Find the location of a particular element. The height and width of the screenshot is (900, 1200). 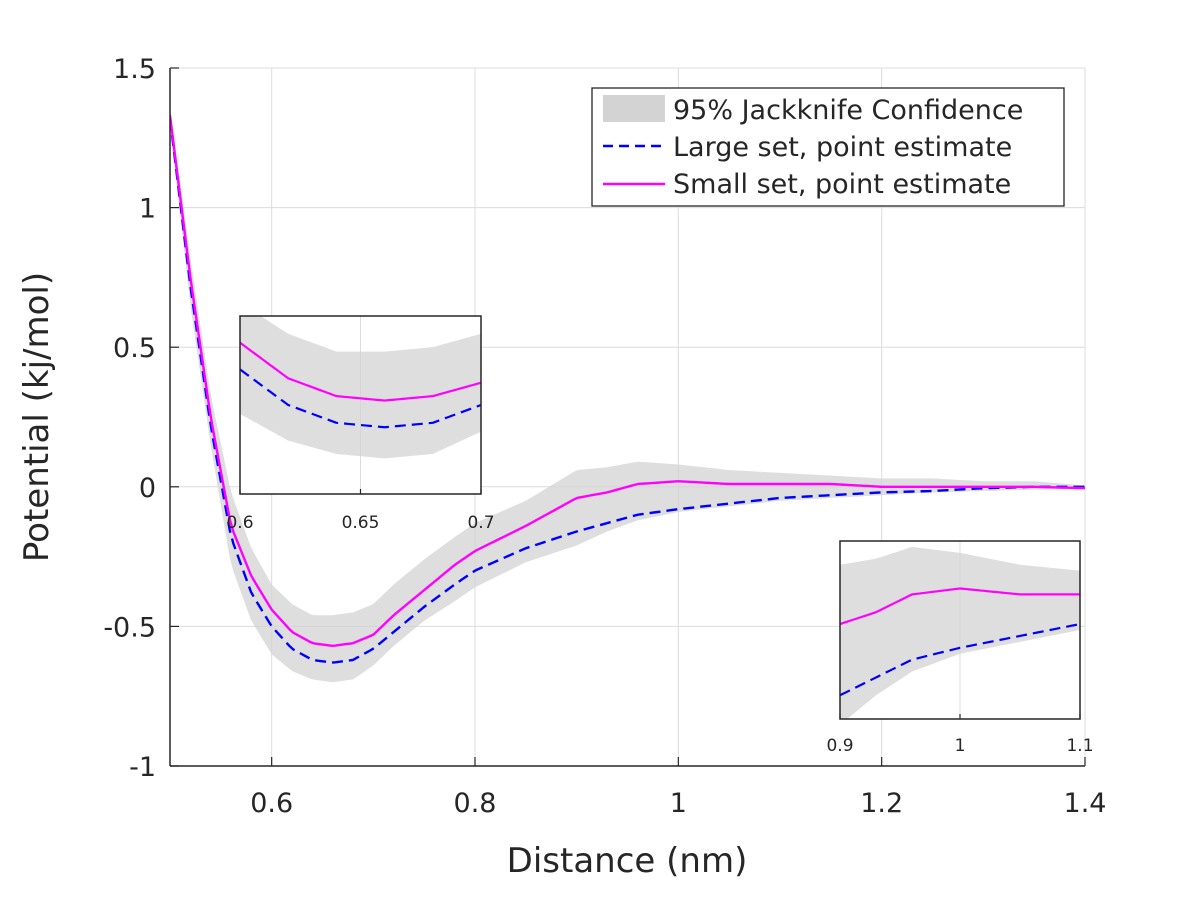

legend-band-label: 95% Jackknife Confidence is located at coordinates (848, 110).